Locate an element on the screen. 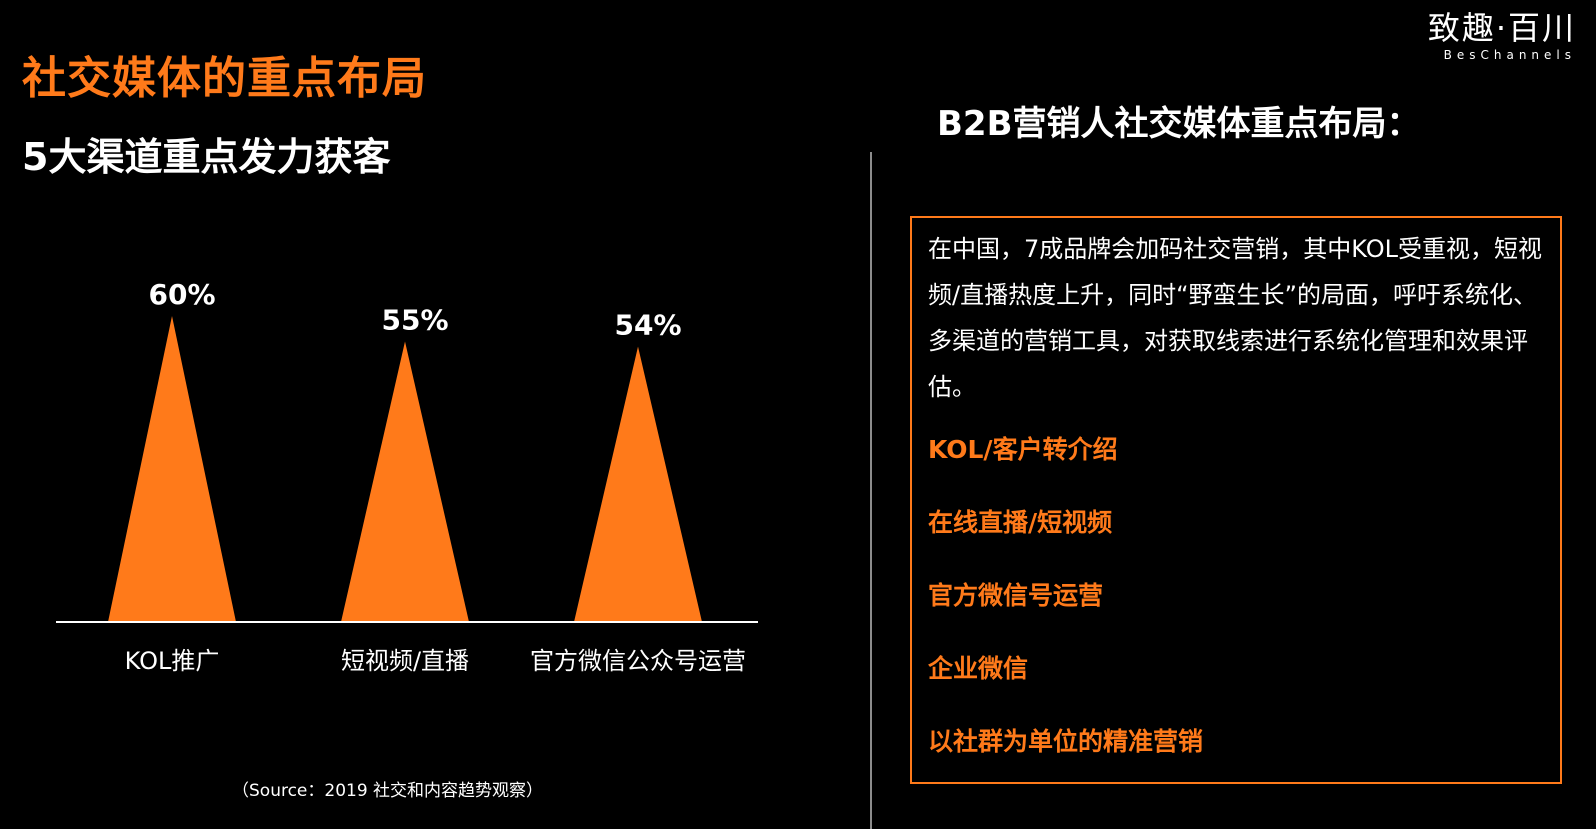 The width and height of the screenshot is (1596, 829). logo-english: BesChannels is located at coordinates (1509, 55).